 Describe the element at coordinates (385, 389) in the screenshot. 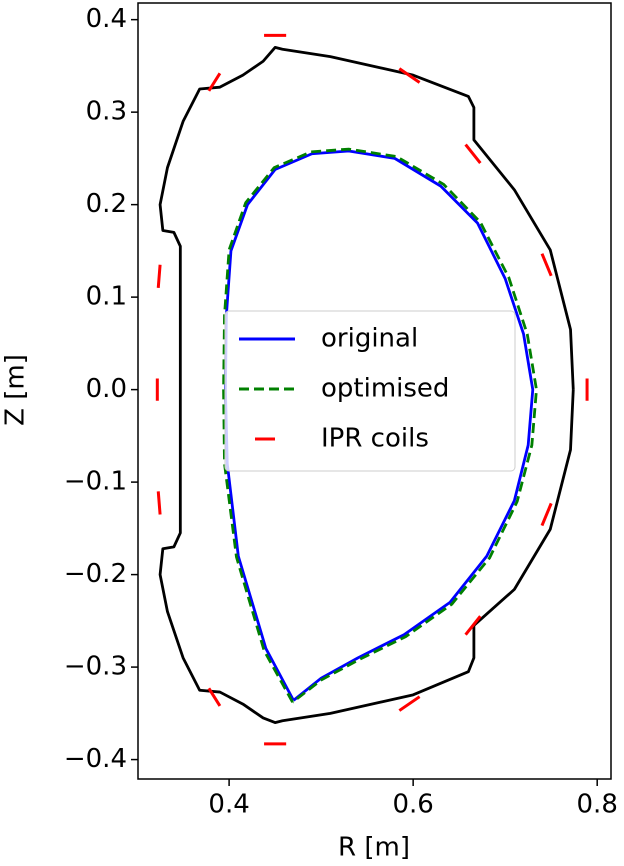

I see `legend-label: optimised` at that location.